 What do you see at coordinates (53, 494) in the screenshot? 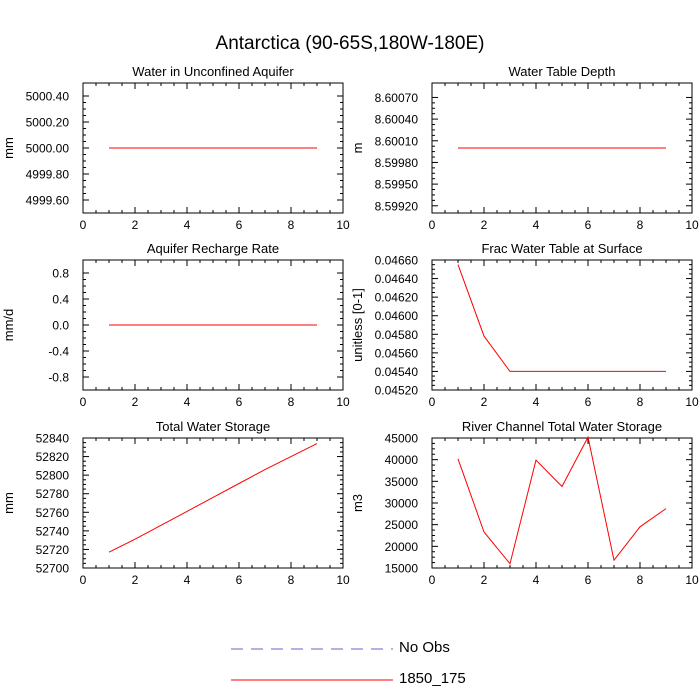
I see `y-tick-label: 52780` at bounding box center [53, 494].